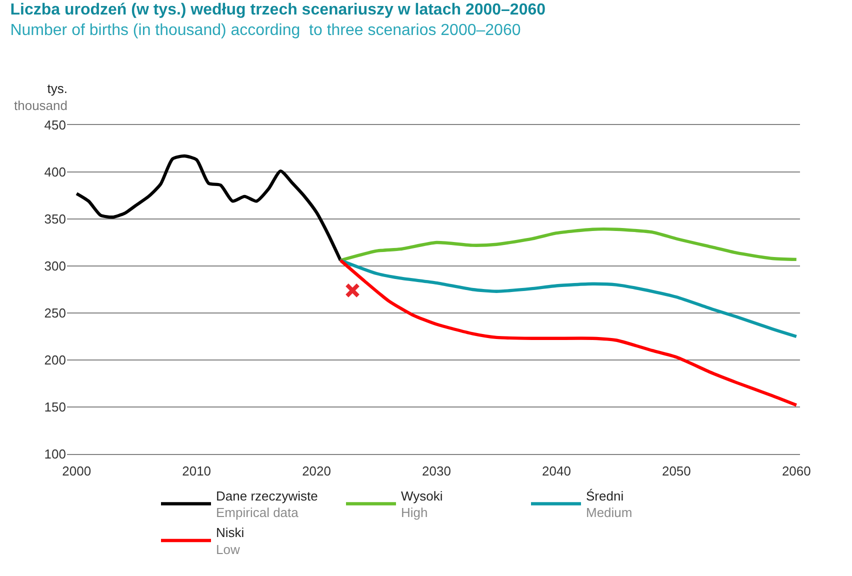 The height and width of the screenshot is (576, 852). Describe the element at coordinates (55, 266) in the screenshot. I see `y-tick-label: 300` at that location.